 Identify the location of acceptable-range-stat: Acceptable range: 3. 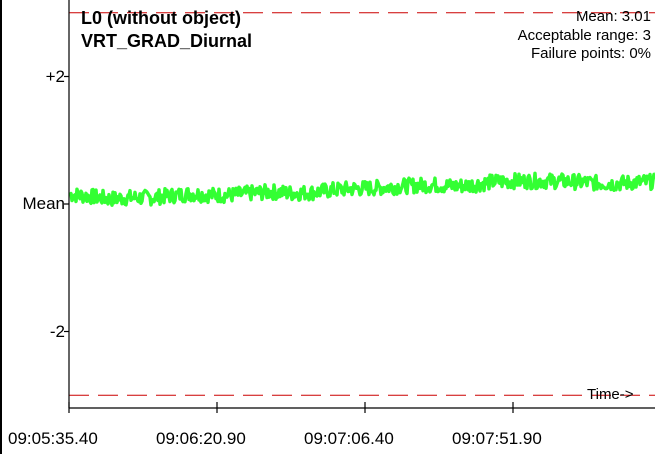
(584, 35).